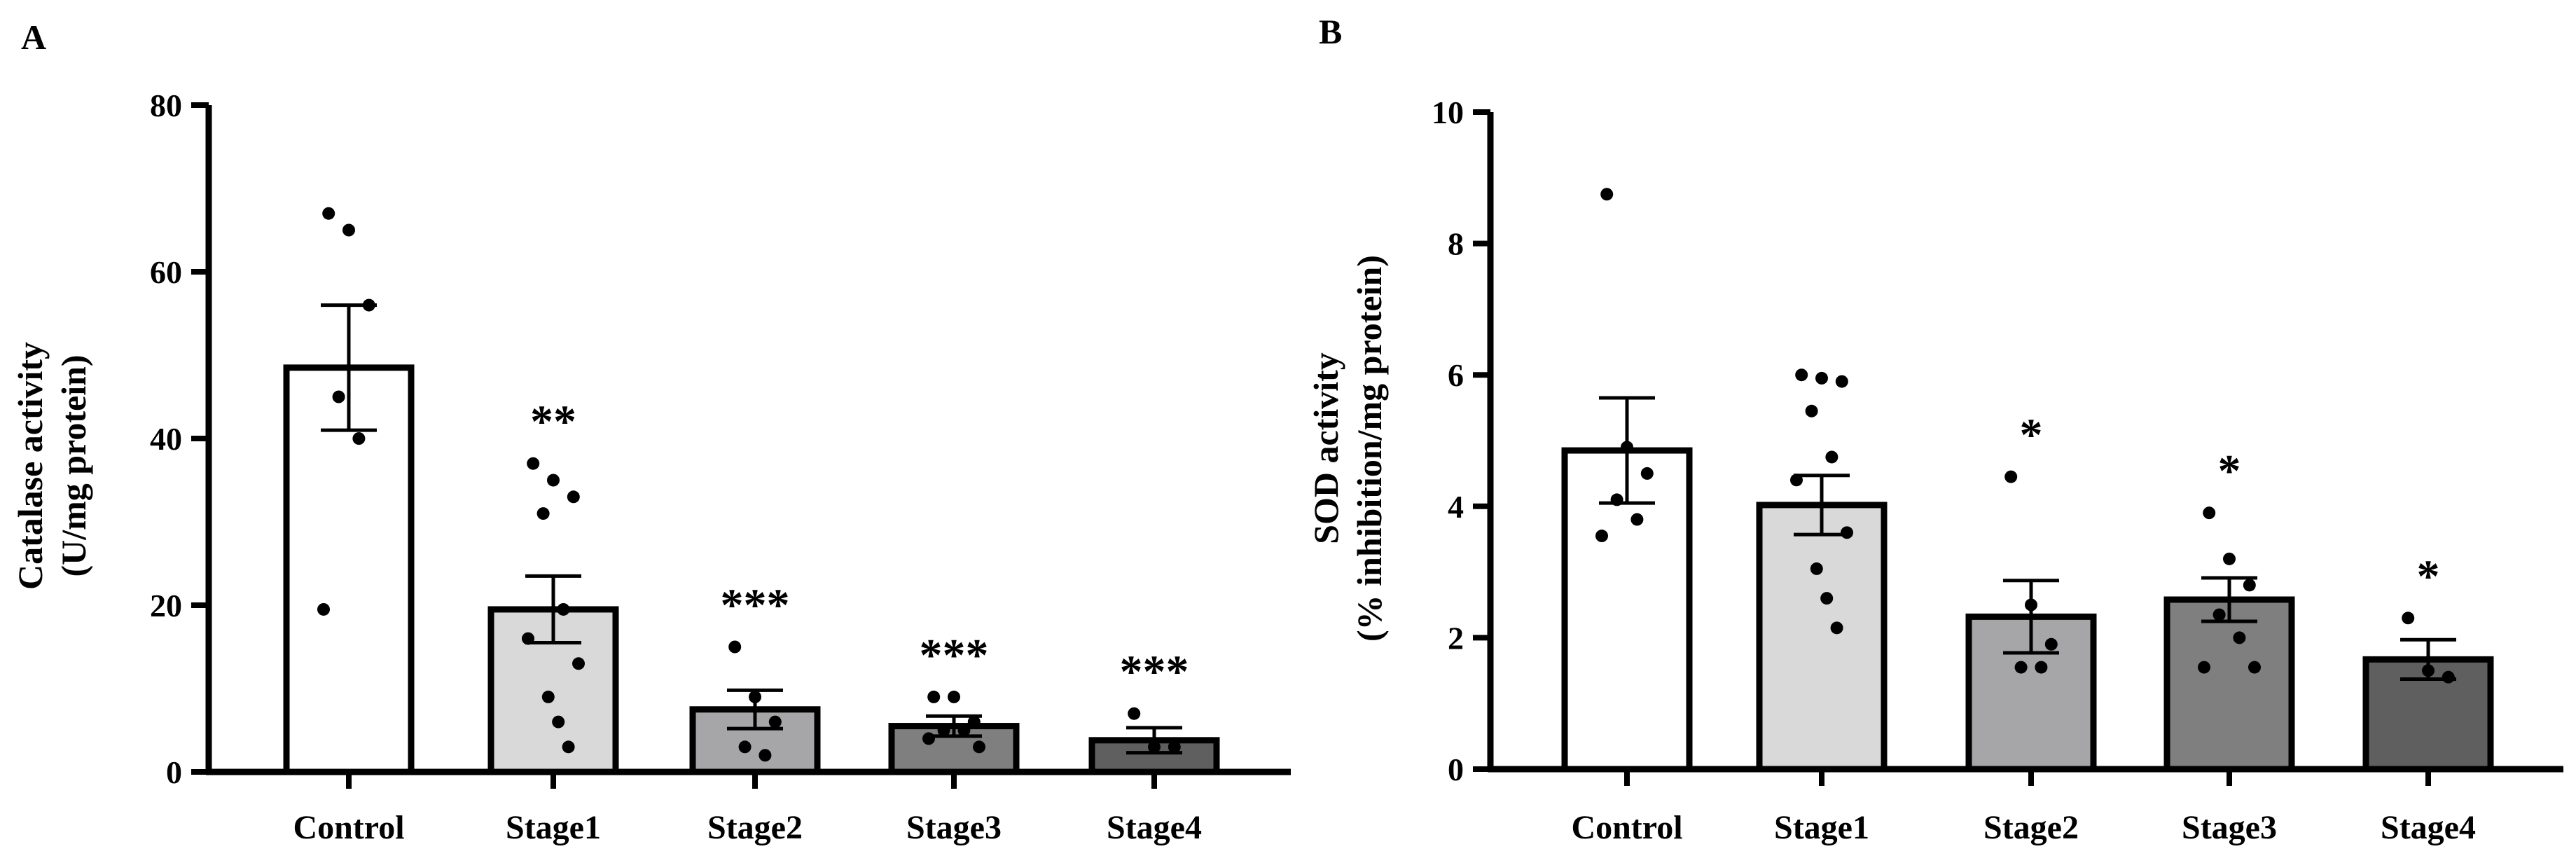  What do you see at coordinates (166, 605) in the screenshot?
I see `y-tick-label: 20` at bounding box center [166, 605].